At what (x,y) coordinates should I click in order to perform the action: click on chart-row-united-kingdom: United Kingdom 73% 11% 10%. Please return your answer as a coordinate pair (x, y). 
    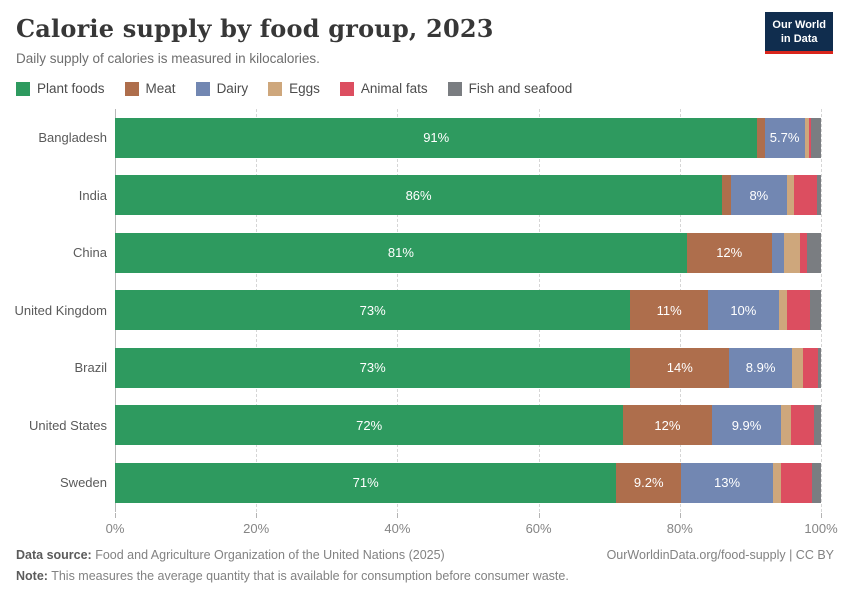
    Looking at the image, I should click on (425, 311).